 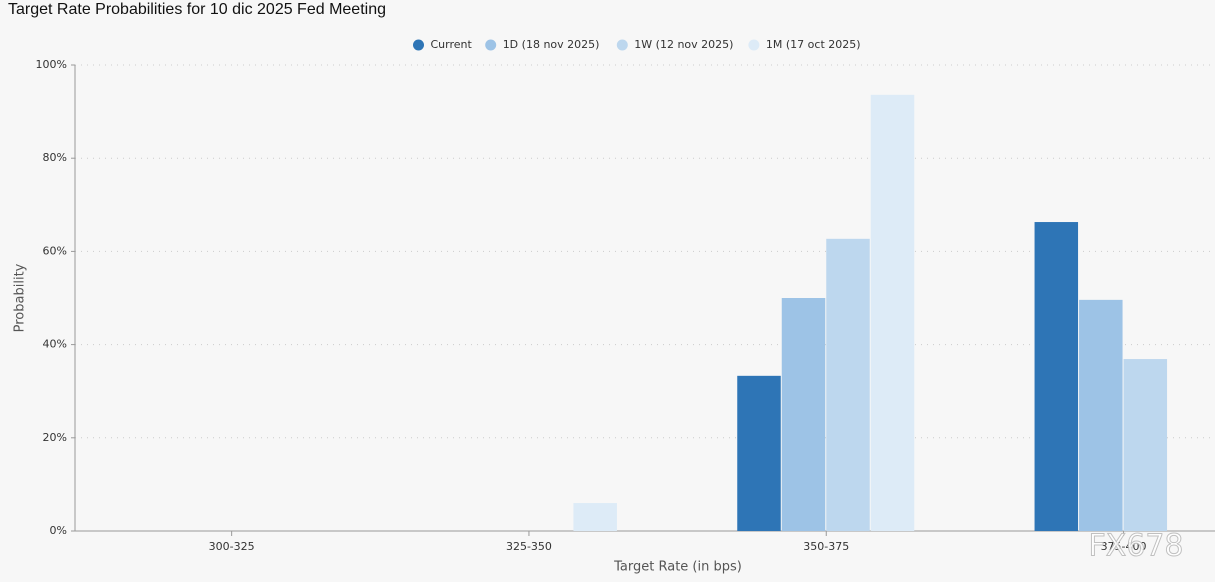 I want to click on y-tick-label: 40%, so click(x=55, y=344).